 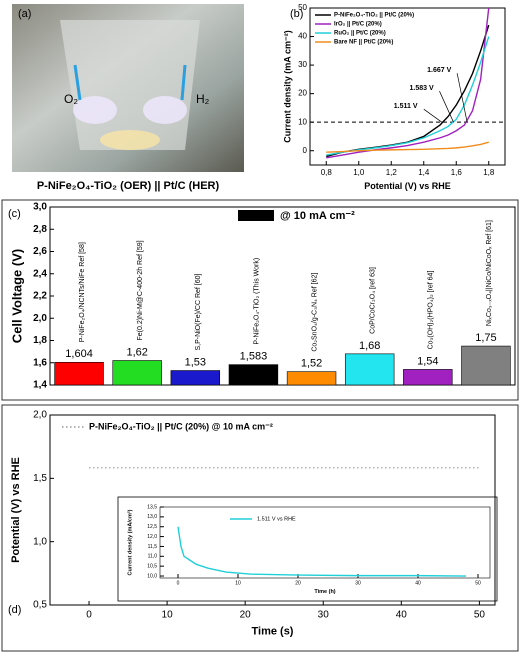 What do you see at coordinates (424, 172) in the screenshot?
I see `x-tick-label: 1,4` at bounding box center [424, 172].